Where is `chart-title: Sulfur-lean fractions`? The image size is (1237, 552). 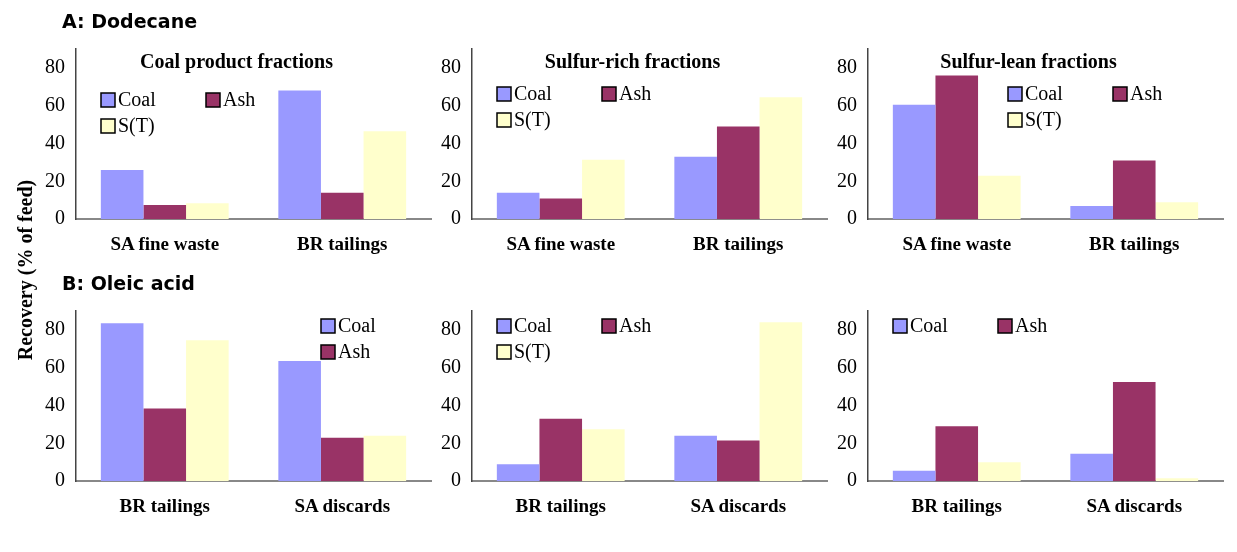 chart-title: Sulfur-lean fractions is located at coordinates (1028, 61).